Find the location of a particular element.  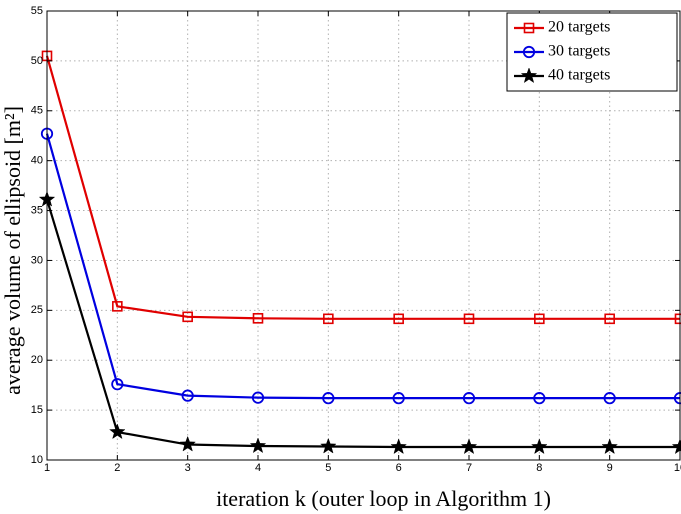

y-tick-label: 45 is located at coordinates (37, 111).